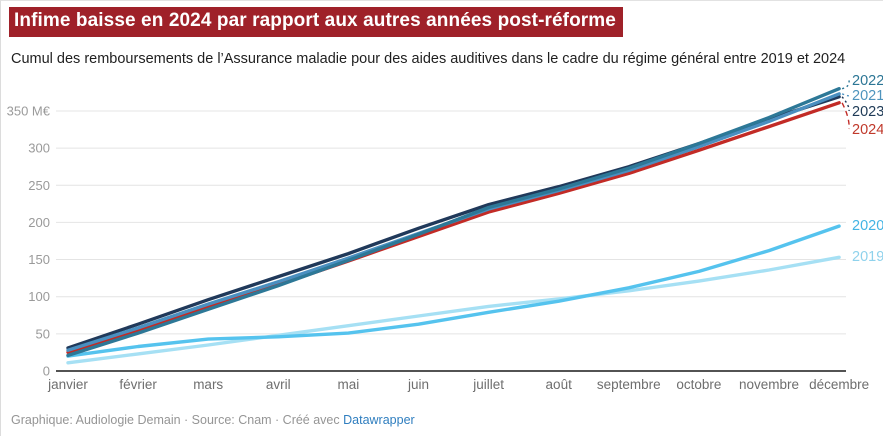  I want to click on label-leader-2024, so click(845, 116).